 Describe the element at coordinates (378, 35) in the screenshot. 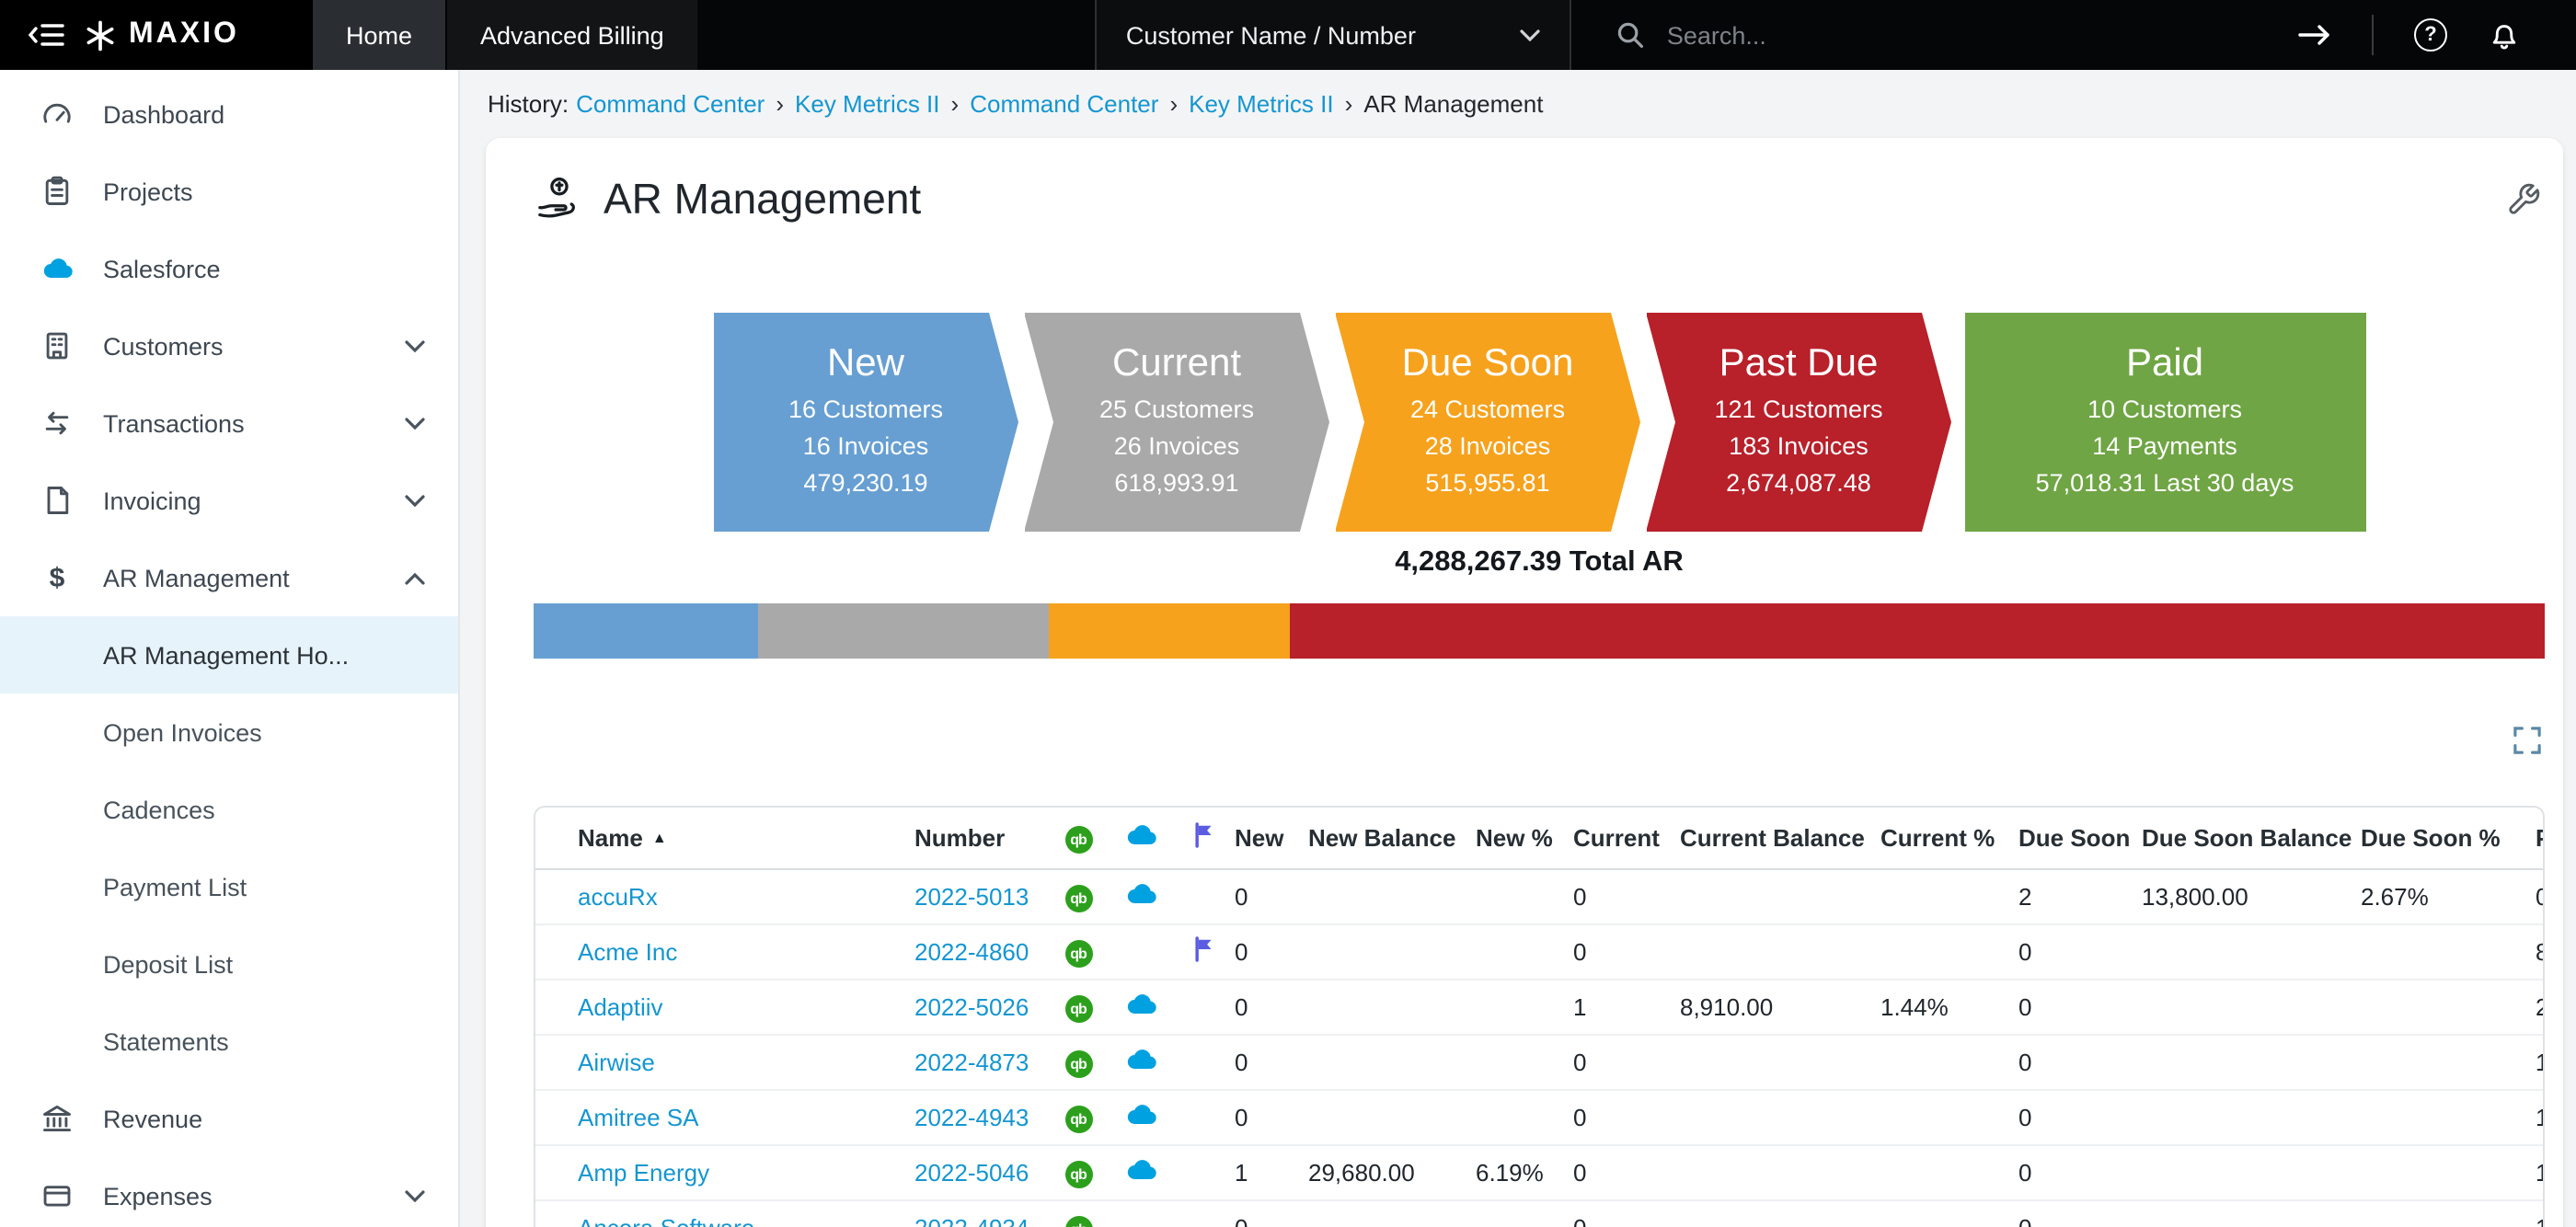

I see `tab-home: Home` at that location.